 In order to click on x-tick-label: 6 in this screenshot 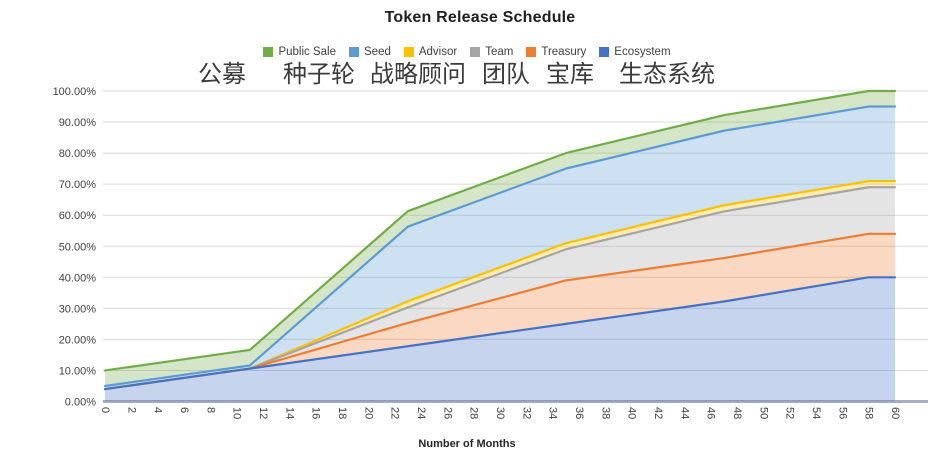, I will do `click(184, 410)`.